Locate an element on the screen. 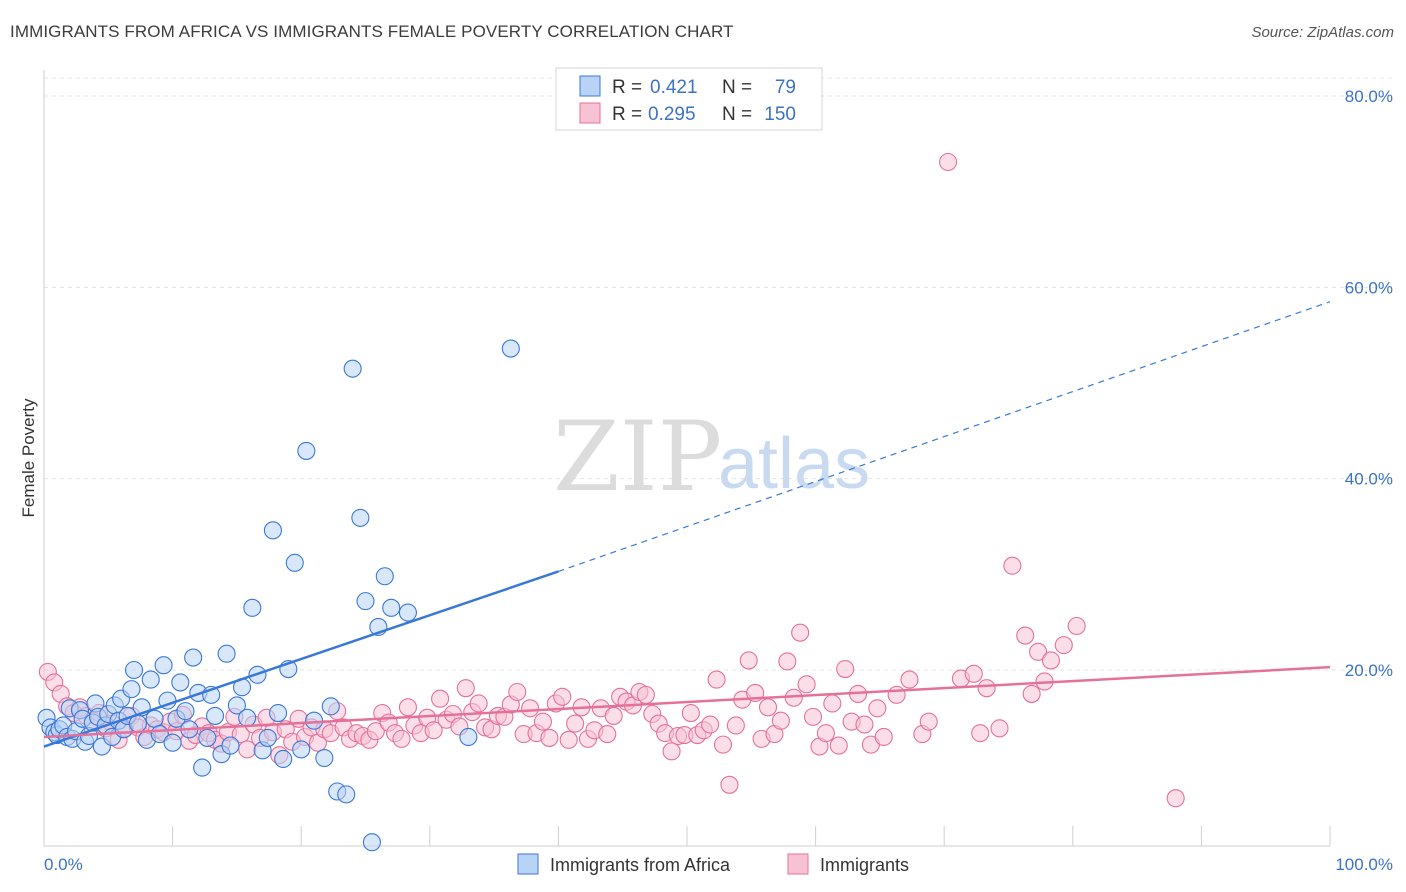  watermark-atlas: atlas is located at coordinates (794, 464).